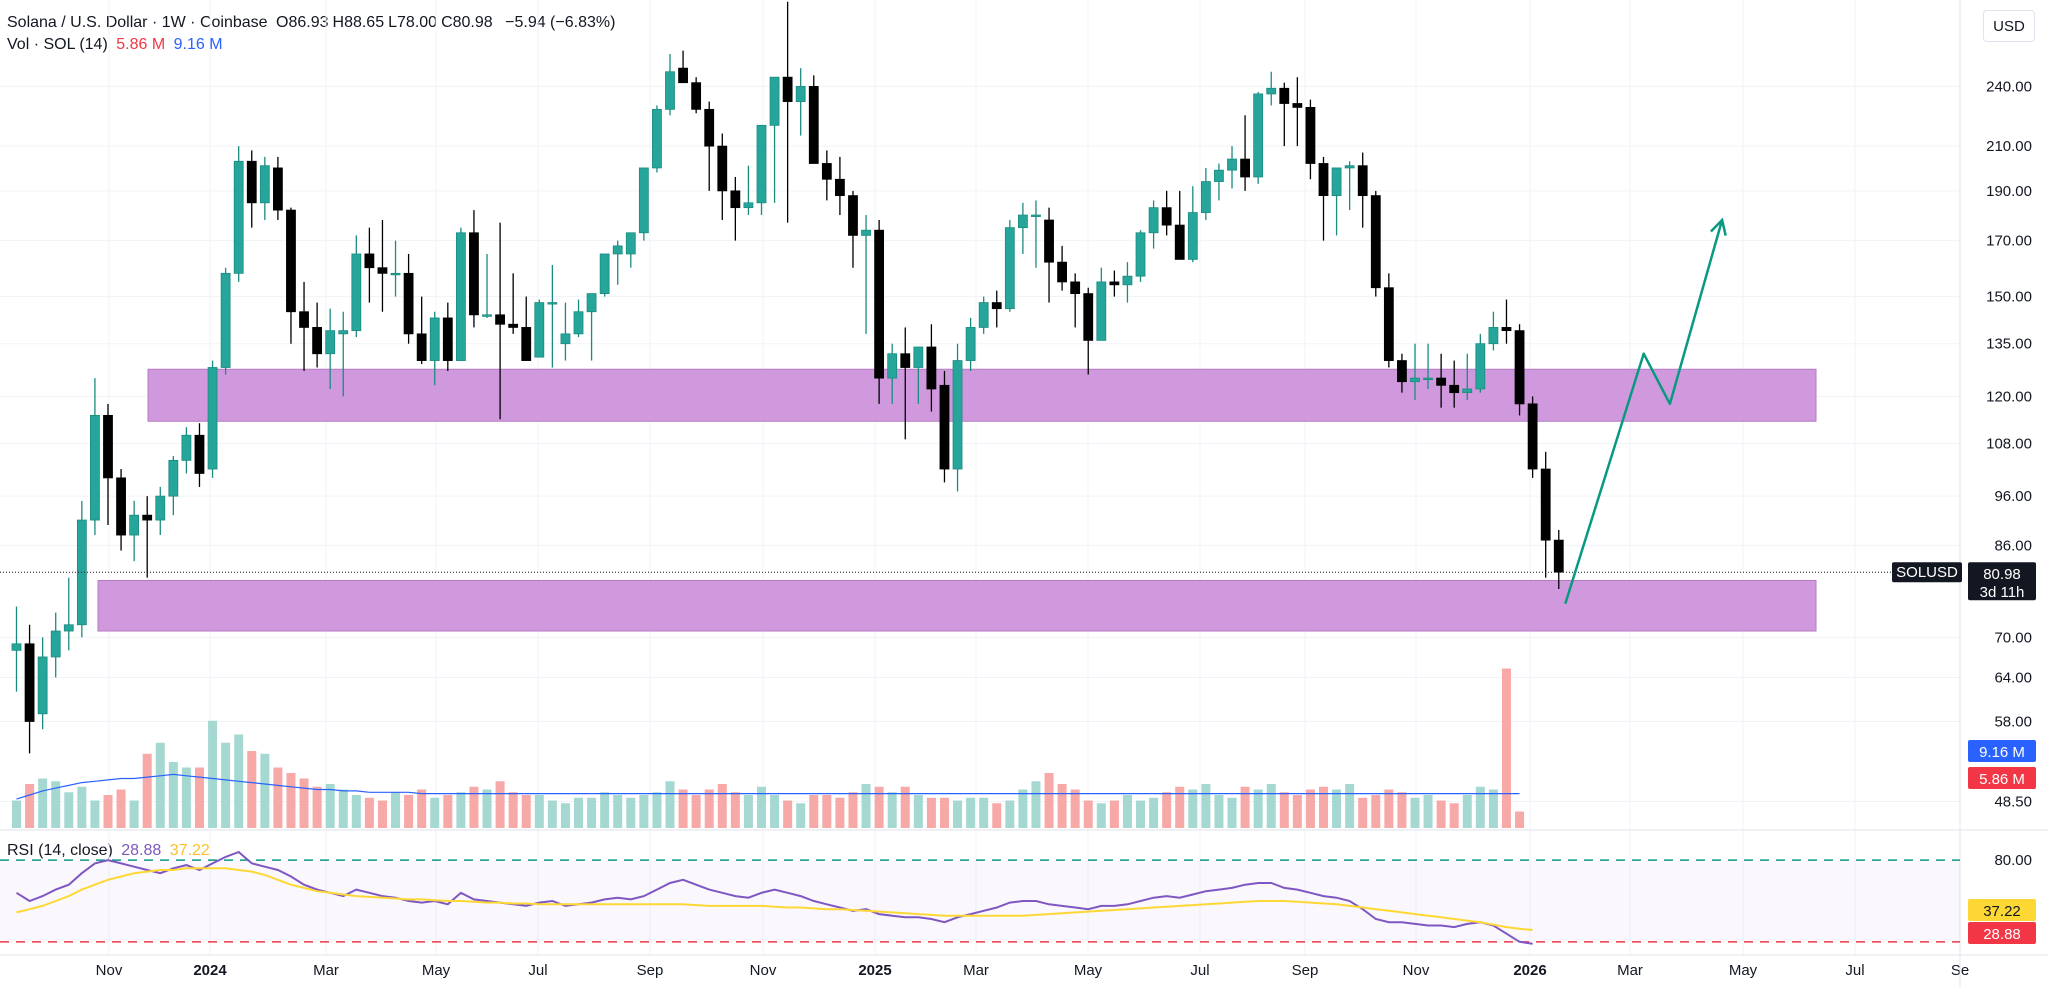 The image size is (2048, 987). What do you see at coordinates (282, 22) in the screenshot?
I see `open-label: O` at bounding box center [282, 22].